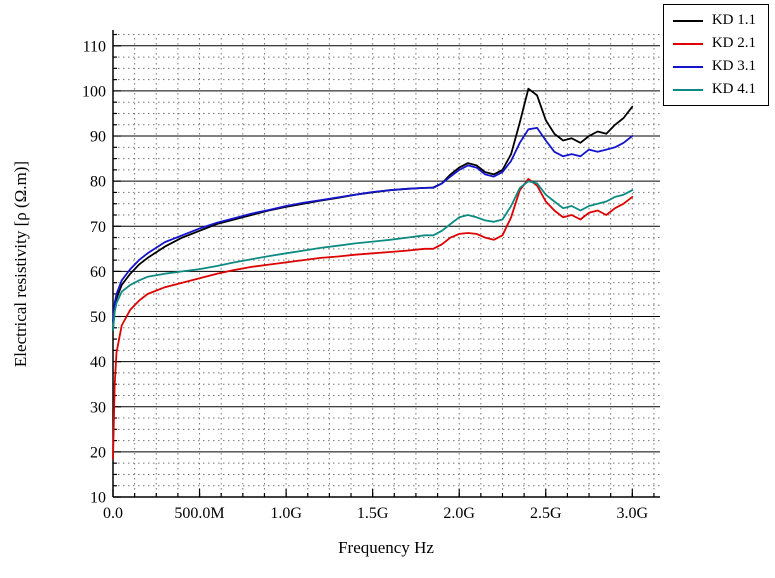  Describe the element at coordinates (98, 317) in the screenshot. I see `svg-text: 50` at that location.